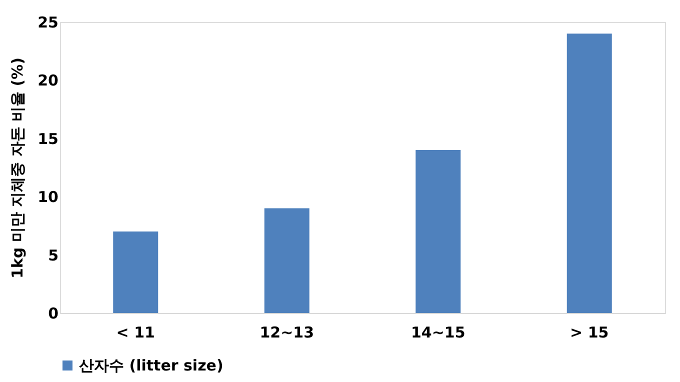  I want to click on y-tick-label: 25, so click(48, 23).